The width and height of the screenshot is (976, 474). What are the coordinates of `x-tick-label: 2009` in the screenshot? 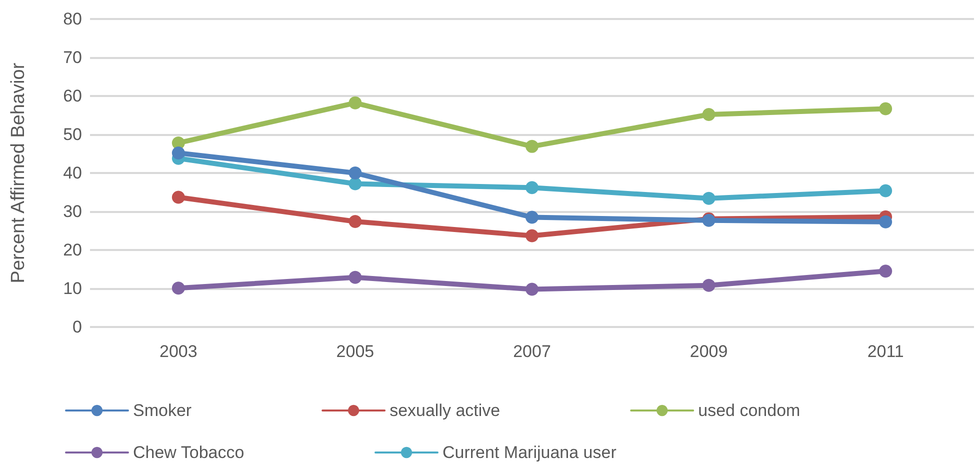 It's located at (709, 351).